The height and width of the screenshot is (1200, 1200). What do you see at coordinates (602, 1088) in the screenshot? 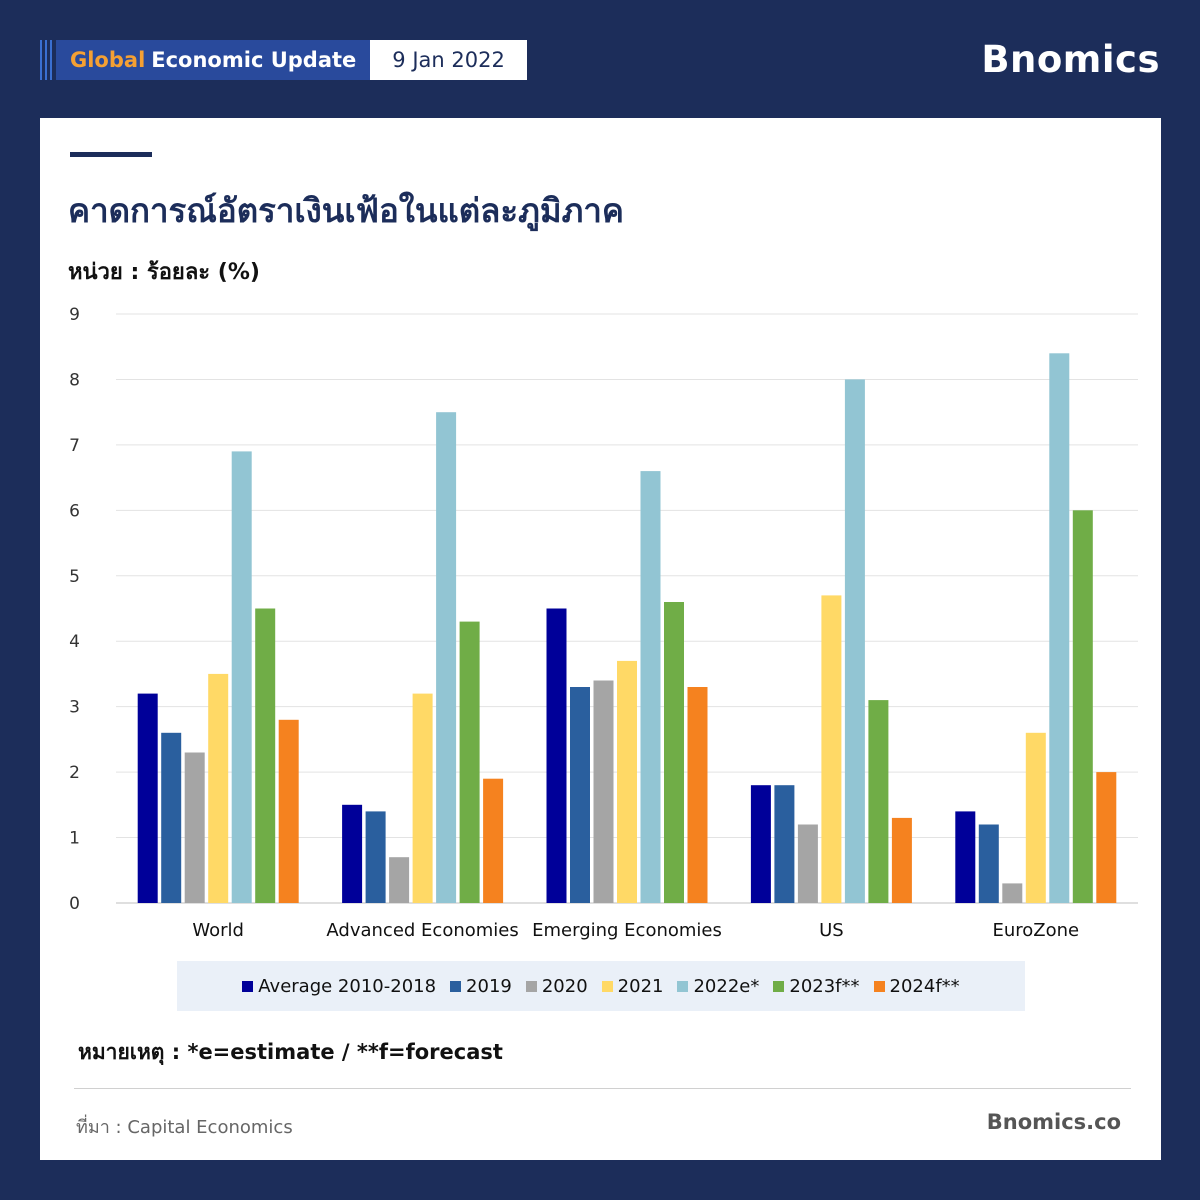
I see `footer-divider` at bounding box center [602, 1088].